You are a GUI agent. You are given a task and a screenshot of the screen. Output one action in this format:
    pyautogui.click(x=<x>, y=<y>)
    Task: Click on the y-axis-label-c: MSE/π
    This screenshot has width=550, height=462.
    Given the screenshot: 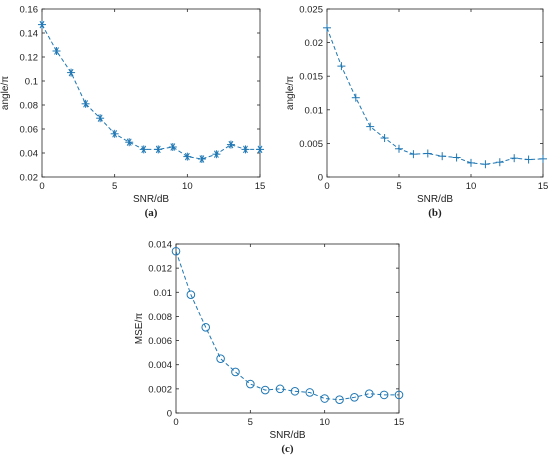 What is the action you would take?
    pyautogui.click(x=139, y=328)
    